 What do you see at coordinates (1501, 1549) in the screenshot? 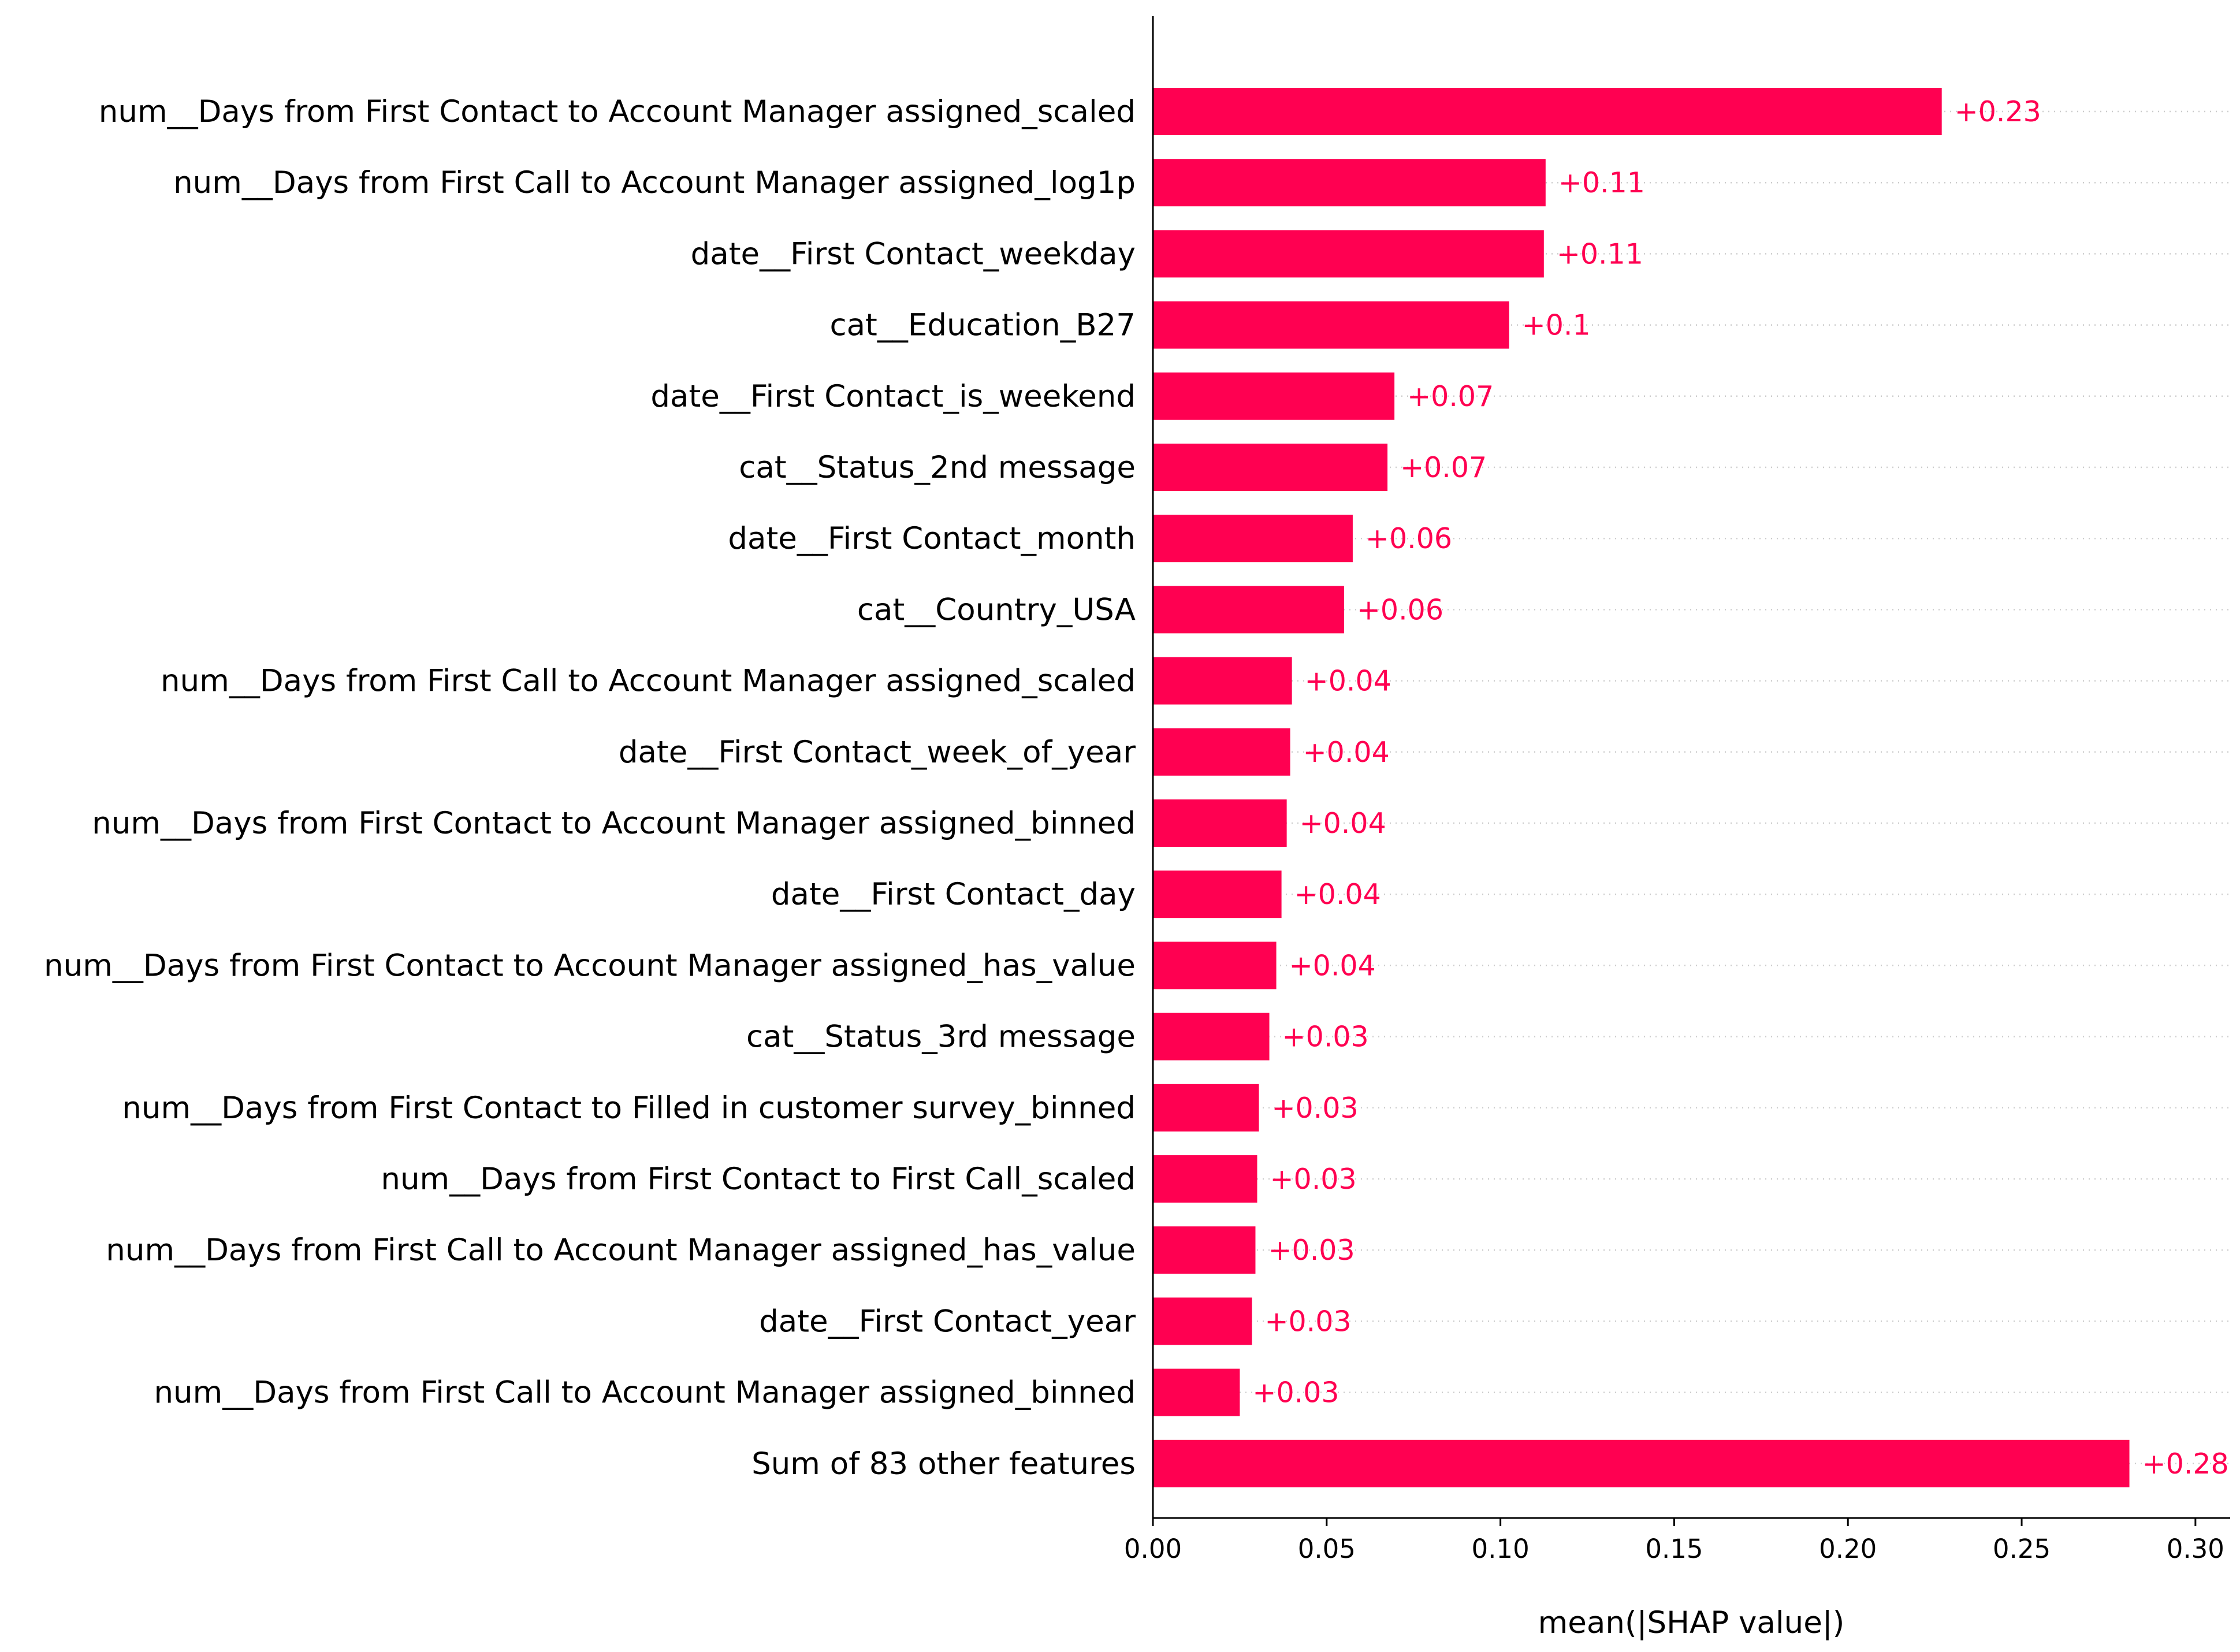
I see `x-tick-label: 0.10` at bounding box center [1501, 1549].